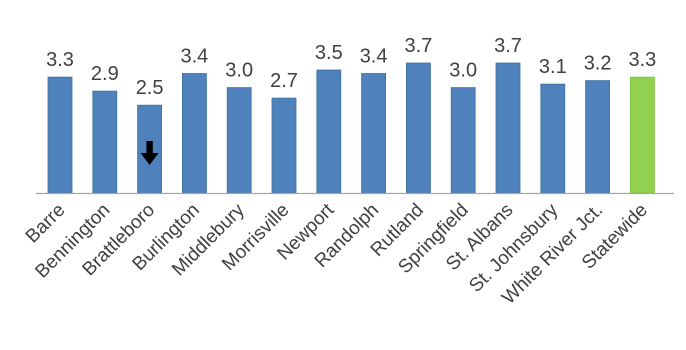 Image resolution: width=686 pixels, height=350 pixels. I want to click on value-label-burlington: 3.4, so click(194, 57).